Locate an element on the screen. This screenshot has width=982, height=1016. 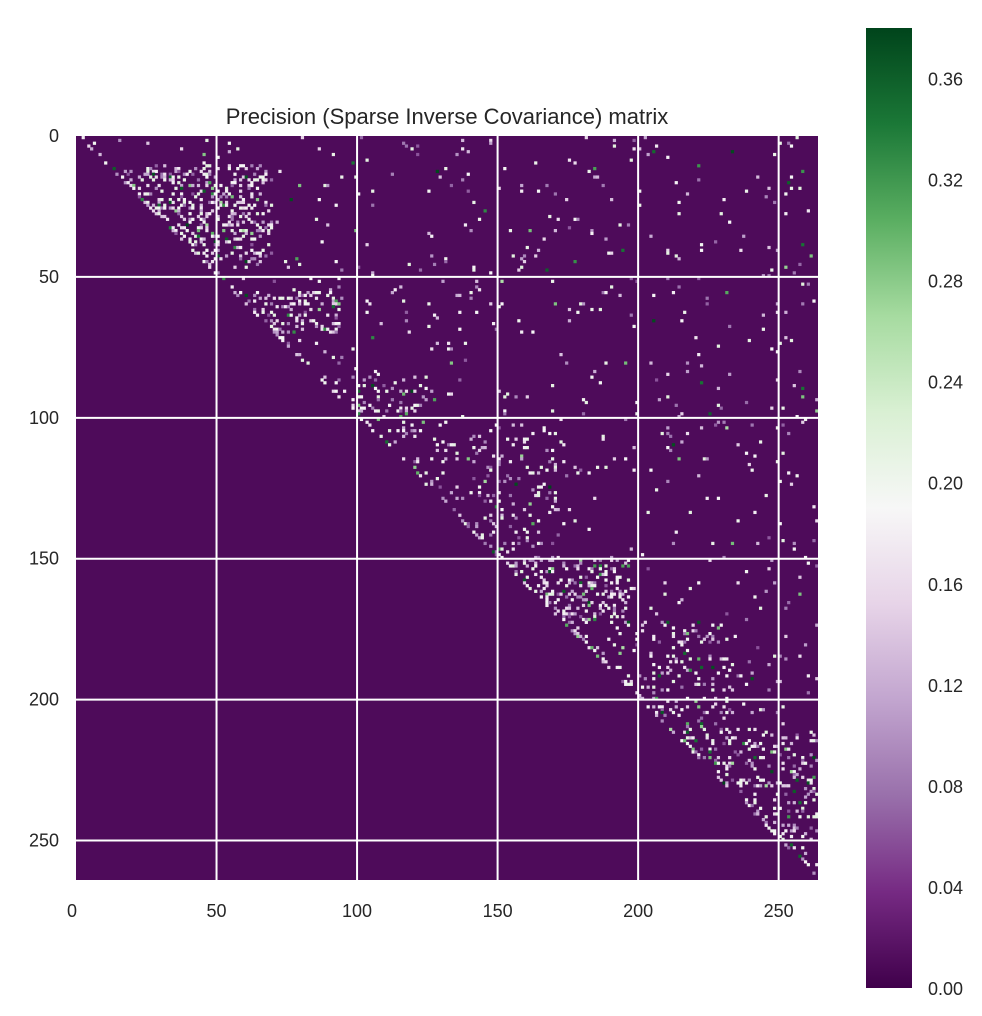
colorbar-tick-label: 0.28 is located at coordinates (945, 282).